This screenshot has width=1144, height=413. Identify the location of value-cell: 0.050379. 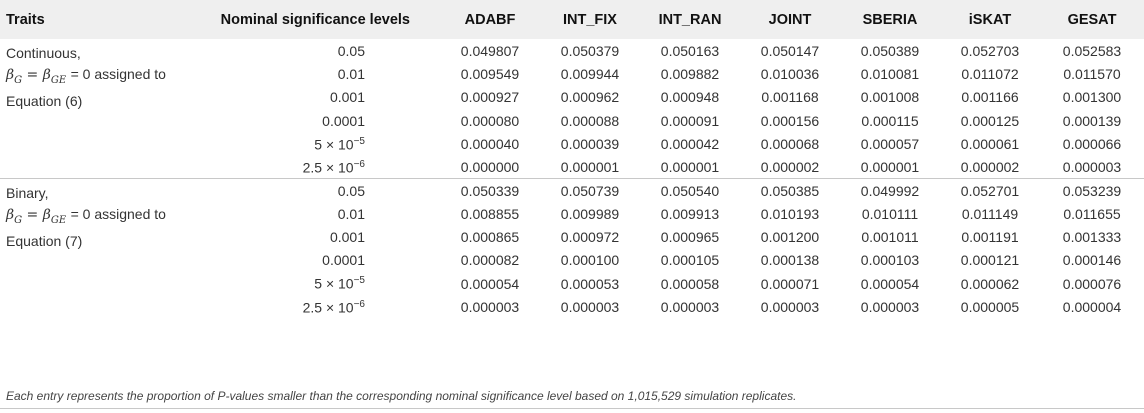
(590, 50).